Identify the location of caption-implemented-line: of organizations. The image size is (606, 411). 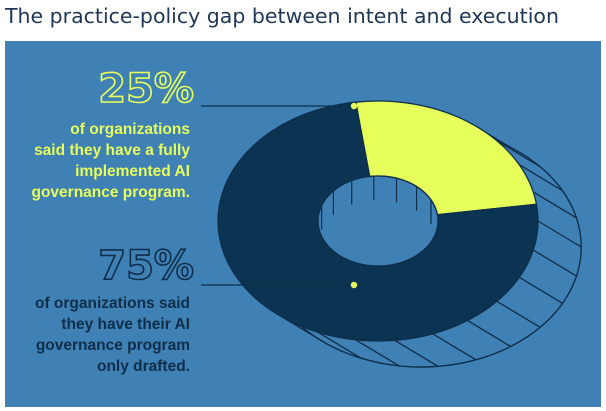
(130, 129).